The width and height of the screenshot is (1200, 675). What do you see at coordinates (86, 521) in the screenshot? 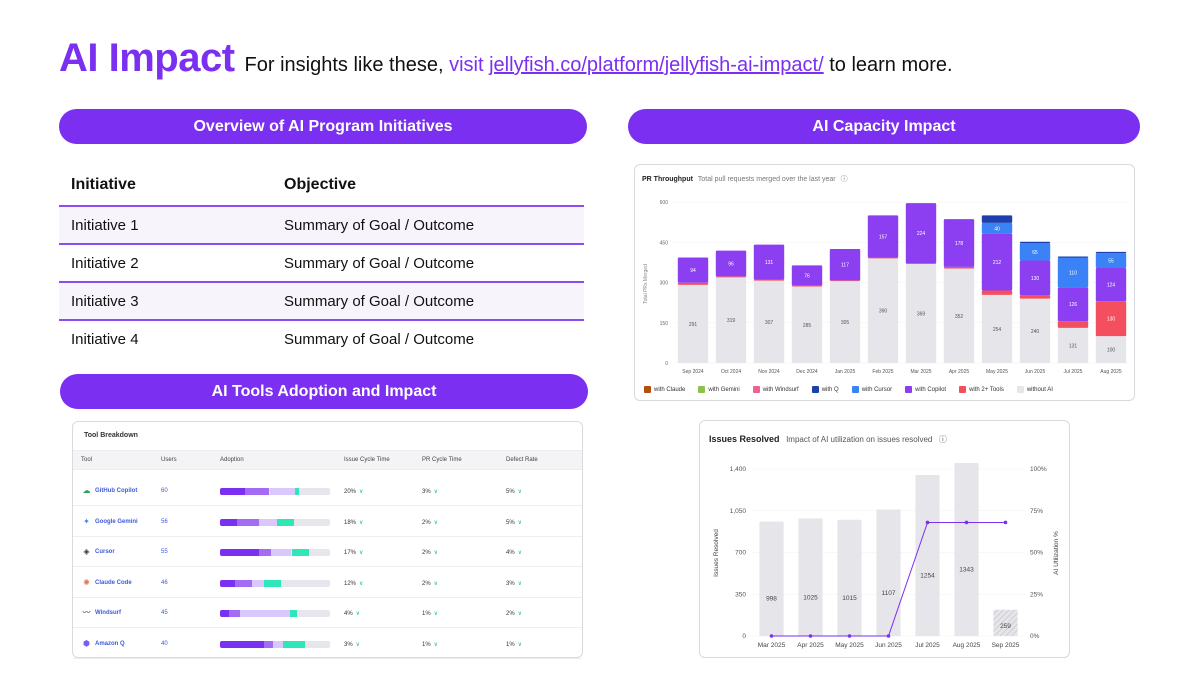
I see `gemini-icon: ✦` at bounding box center [86, 521].